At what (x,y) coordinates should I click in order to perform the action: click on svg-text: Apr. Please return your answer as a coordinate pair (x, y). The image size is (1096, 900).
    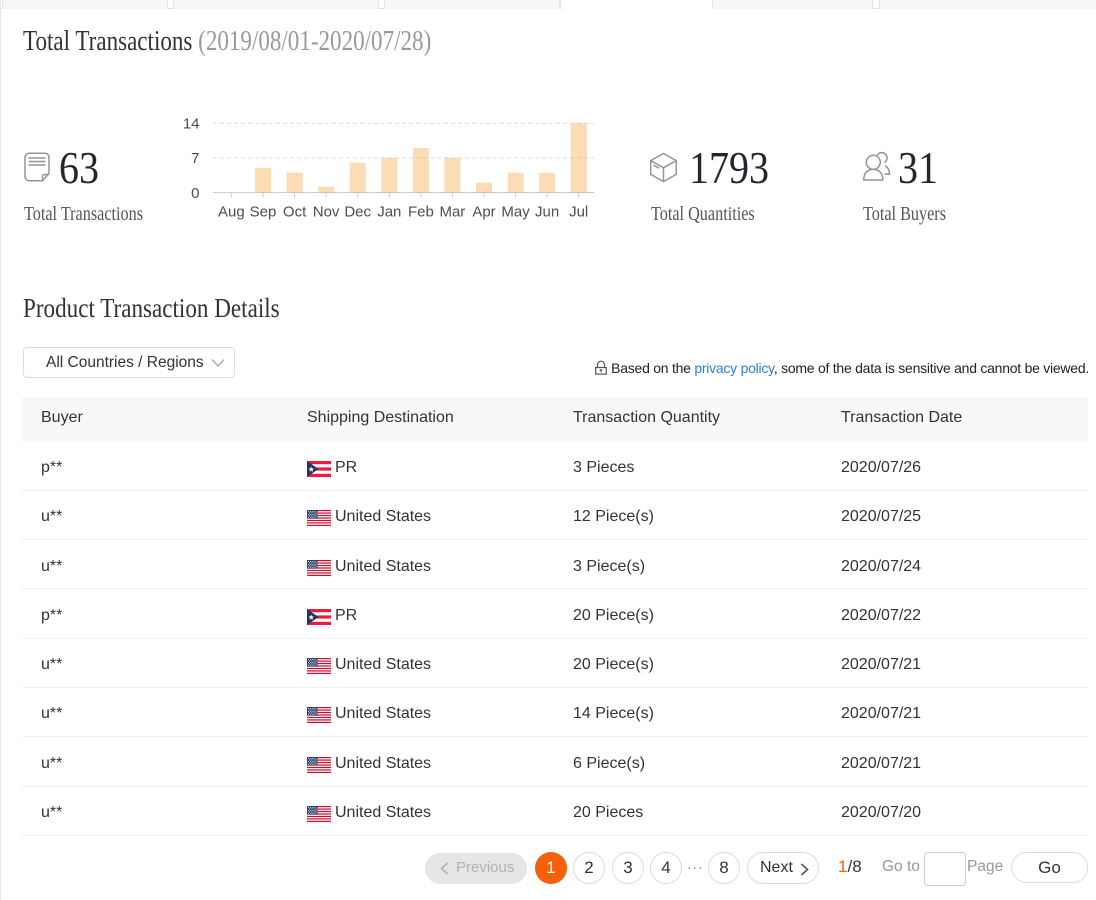
    Looking at the image, I should click on (483, 212).